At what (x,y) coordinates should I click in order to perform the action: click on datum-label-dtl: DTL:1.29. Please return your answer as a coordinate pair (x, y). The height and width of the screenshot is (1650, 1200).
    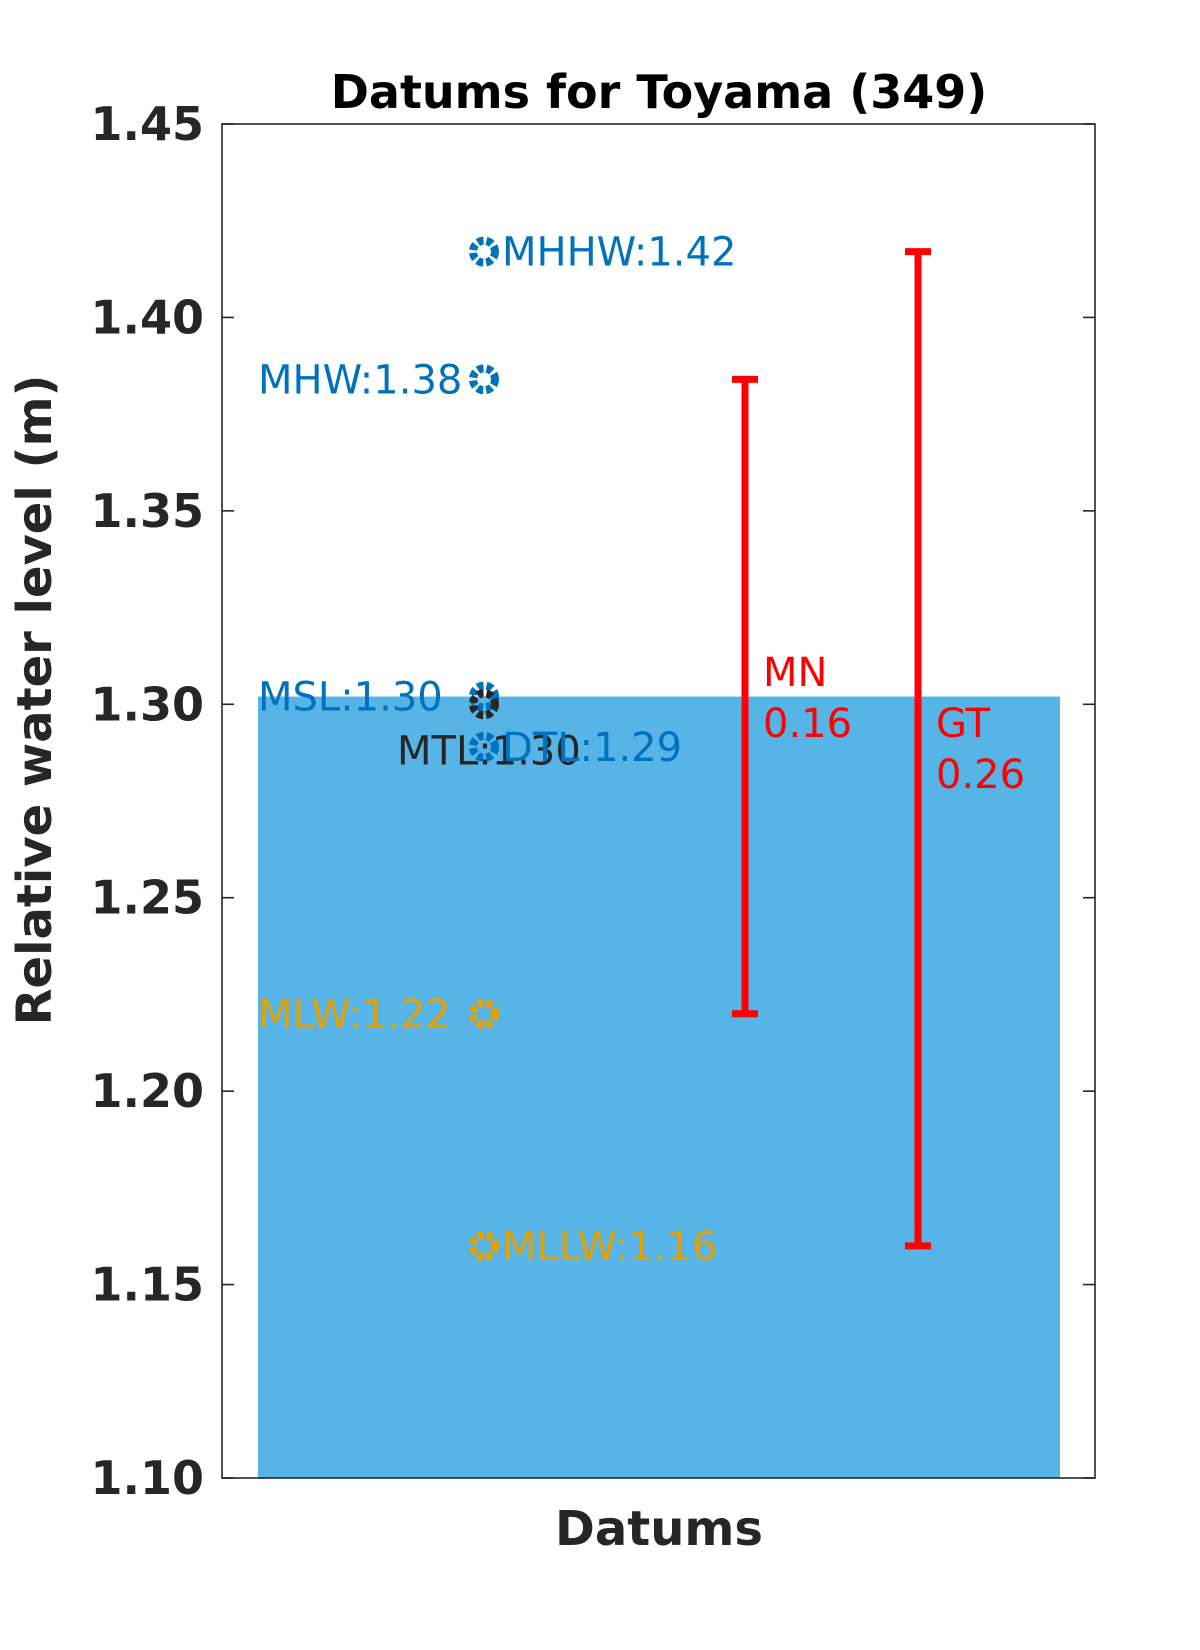
    Looking at the image, I should click on (592, 748).